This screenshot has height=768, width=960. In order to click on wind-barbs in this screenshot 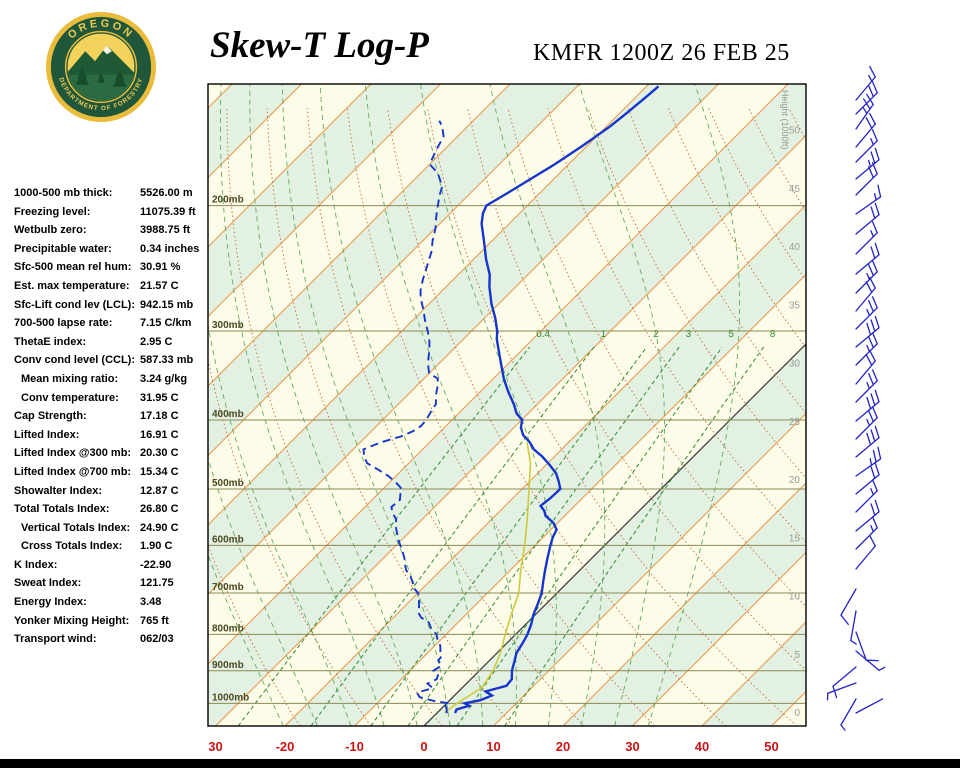, I will do `click(856, 398)`.